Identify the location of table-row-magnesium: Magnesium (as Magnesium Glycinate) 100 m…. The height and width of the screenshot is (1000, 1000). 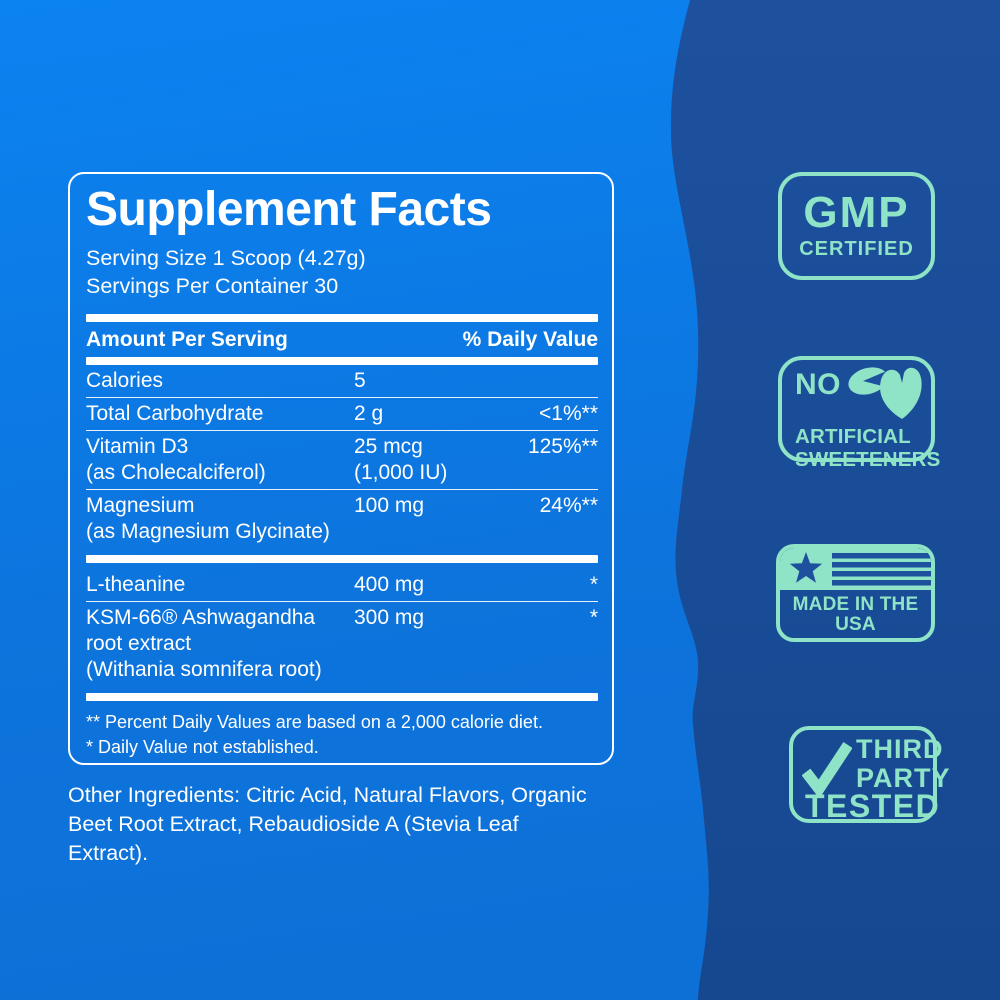
(342, 519).